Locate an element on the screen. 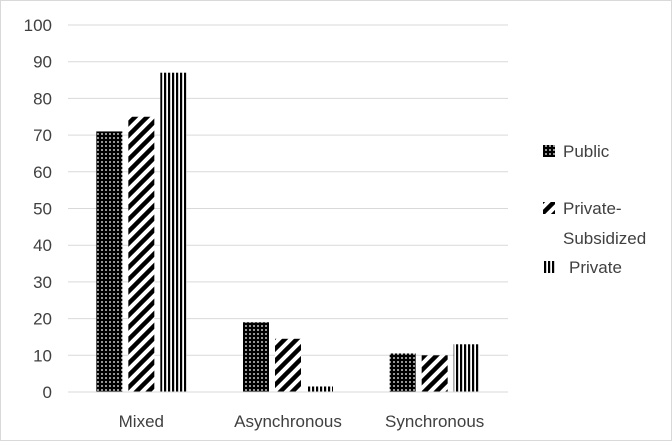  y-tick-label: 100 is located at coordinates (38, 25).